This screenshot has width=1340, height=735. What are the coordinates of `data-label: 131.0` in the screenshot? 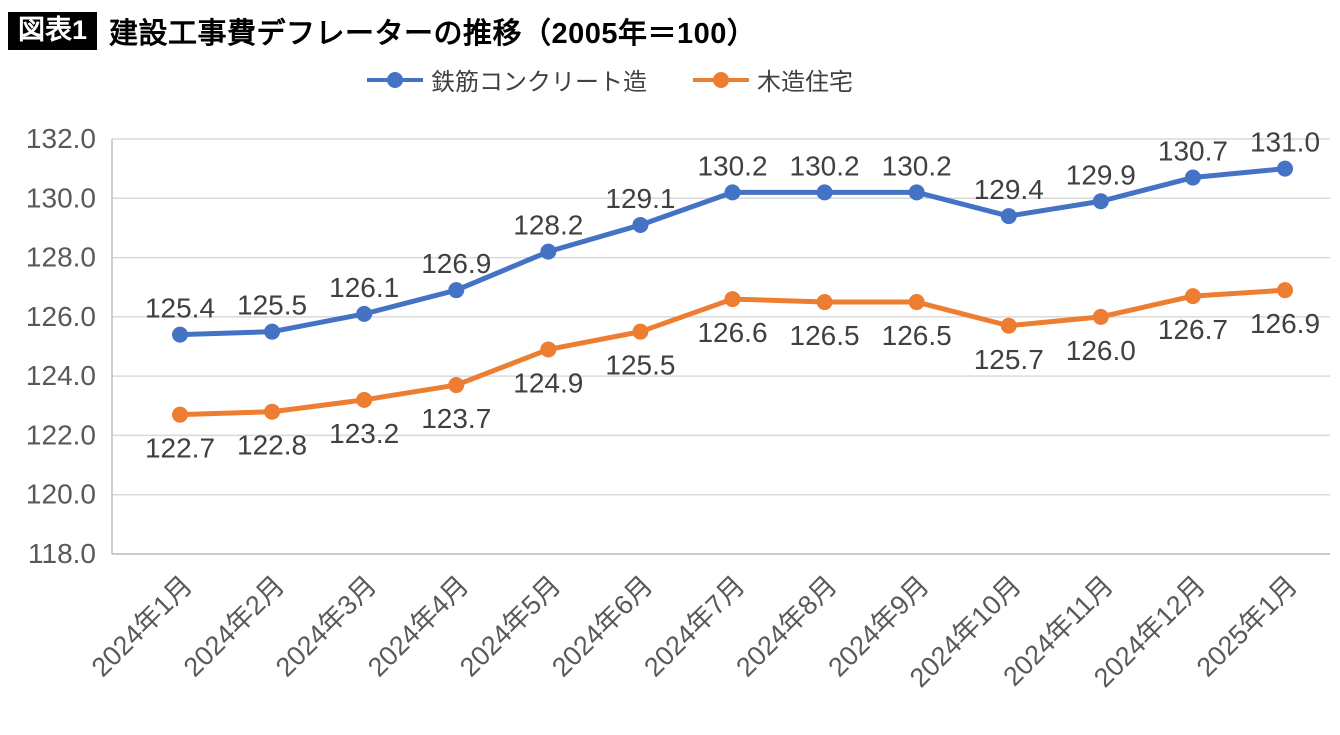 It's located at (1285, 142).